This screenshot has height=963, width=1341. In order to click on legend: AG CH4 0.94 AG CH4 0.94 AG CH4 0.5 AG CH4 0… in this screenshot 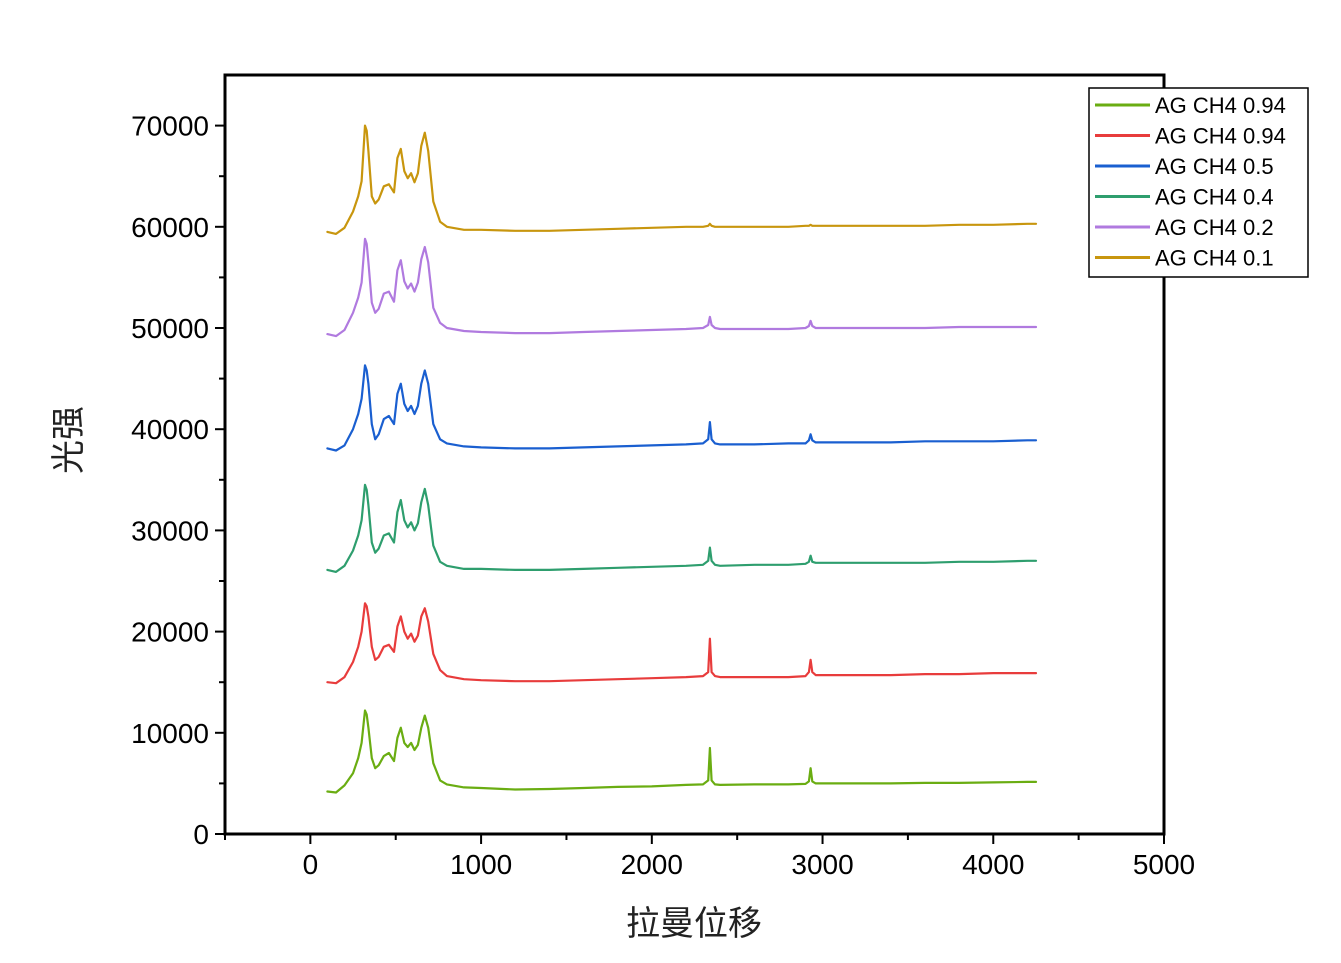, I will do `click(1198, 182)`.